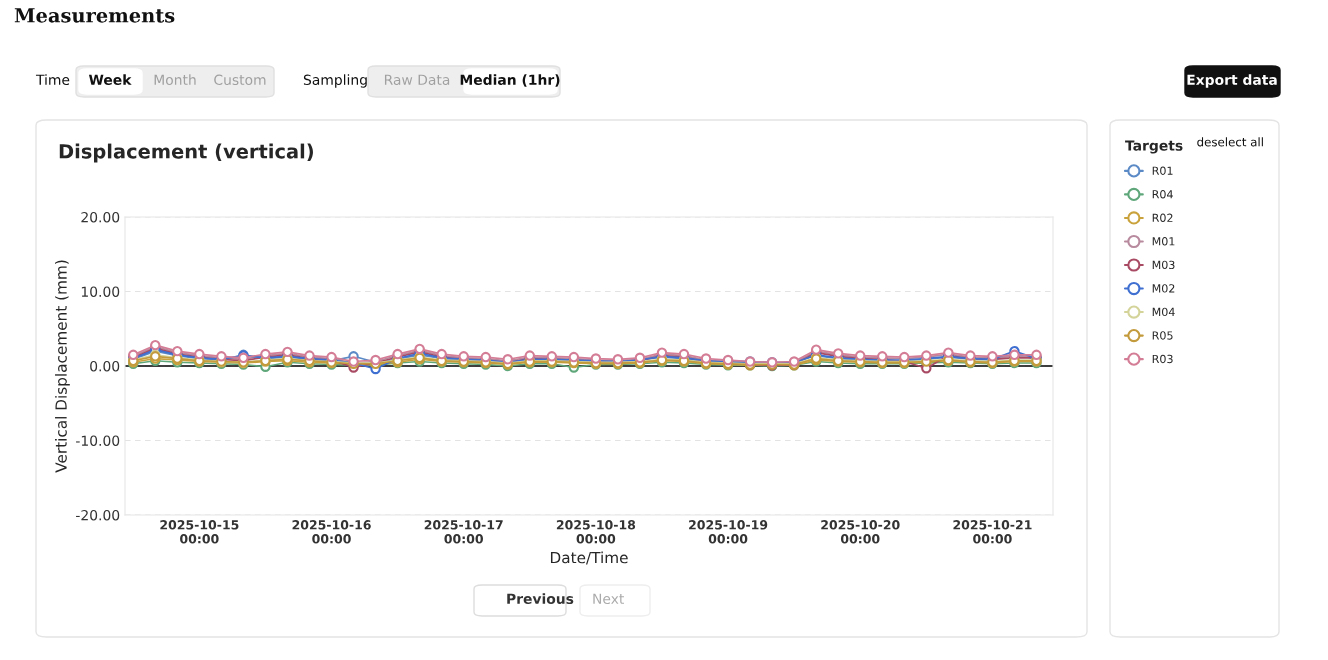 The width and height of the screenshot is (1328, 660). Describe the element at coordinates (540, 599) in the screenshot. I see `text: Previous` at that location.